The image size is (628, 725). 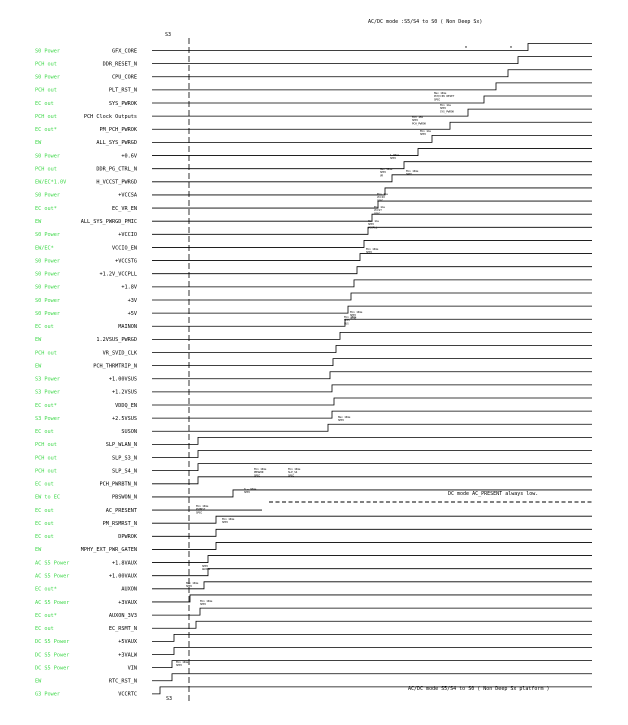 I want to click on signal-name-label: PCH_PWRBTN_N, so click(x=118, y=485).